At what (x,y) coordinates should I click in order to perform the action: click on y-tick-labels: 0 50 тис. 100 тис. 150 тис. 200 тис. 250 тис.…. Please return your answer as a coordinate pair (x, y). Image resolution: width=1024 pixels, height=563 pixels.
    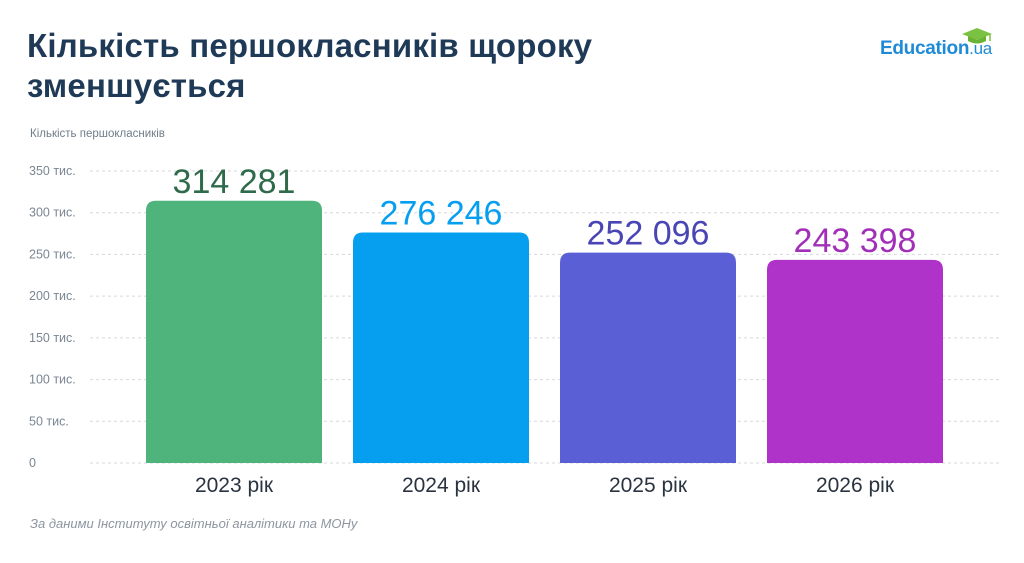
    Looking at the image, I should click on (52, 317).